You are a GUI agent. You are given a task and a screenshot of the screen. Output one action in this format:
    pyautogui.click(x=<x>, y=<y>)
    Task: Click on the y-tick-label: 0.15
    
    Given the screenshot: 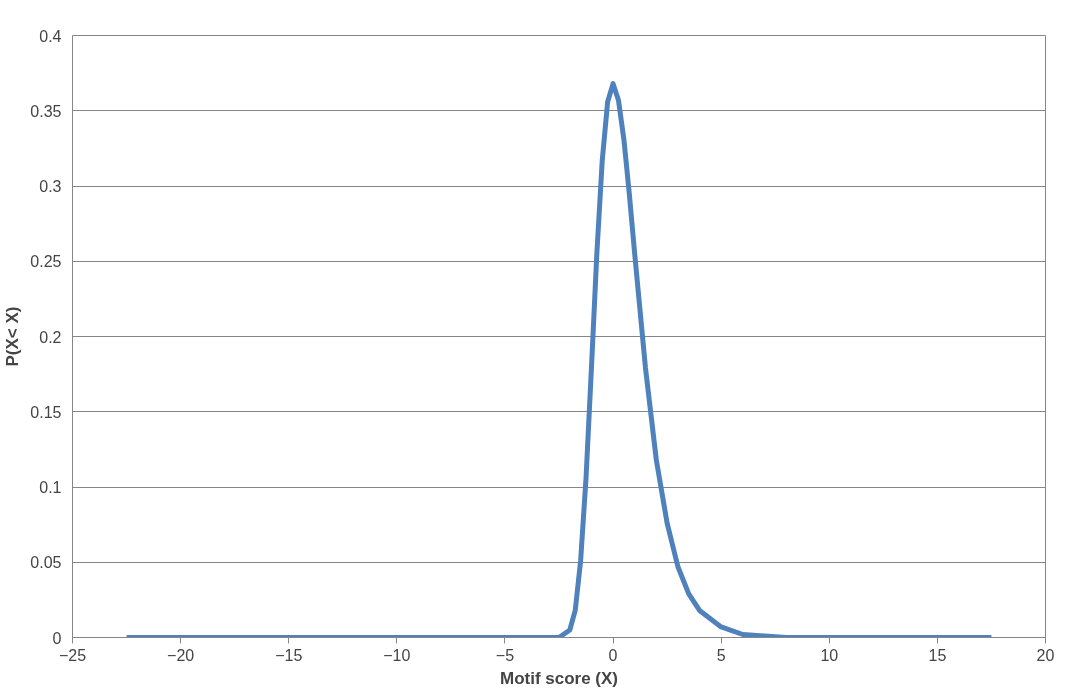 What is the action you would take?
    pyautogui.click(x=46, y=412)
    